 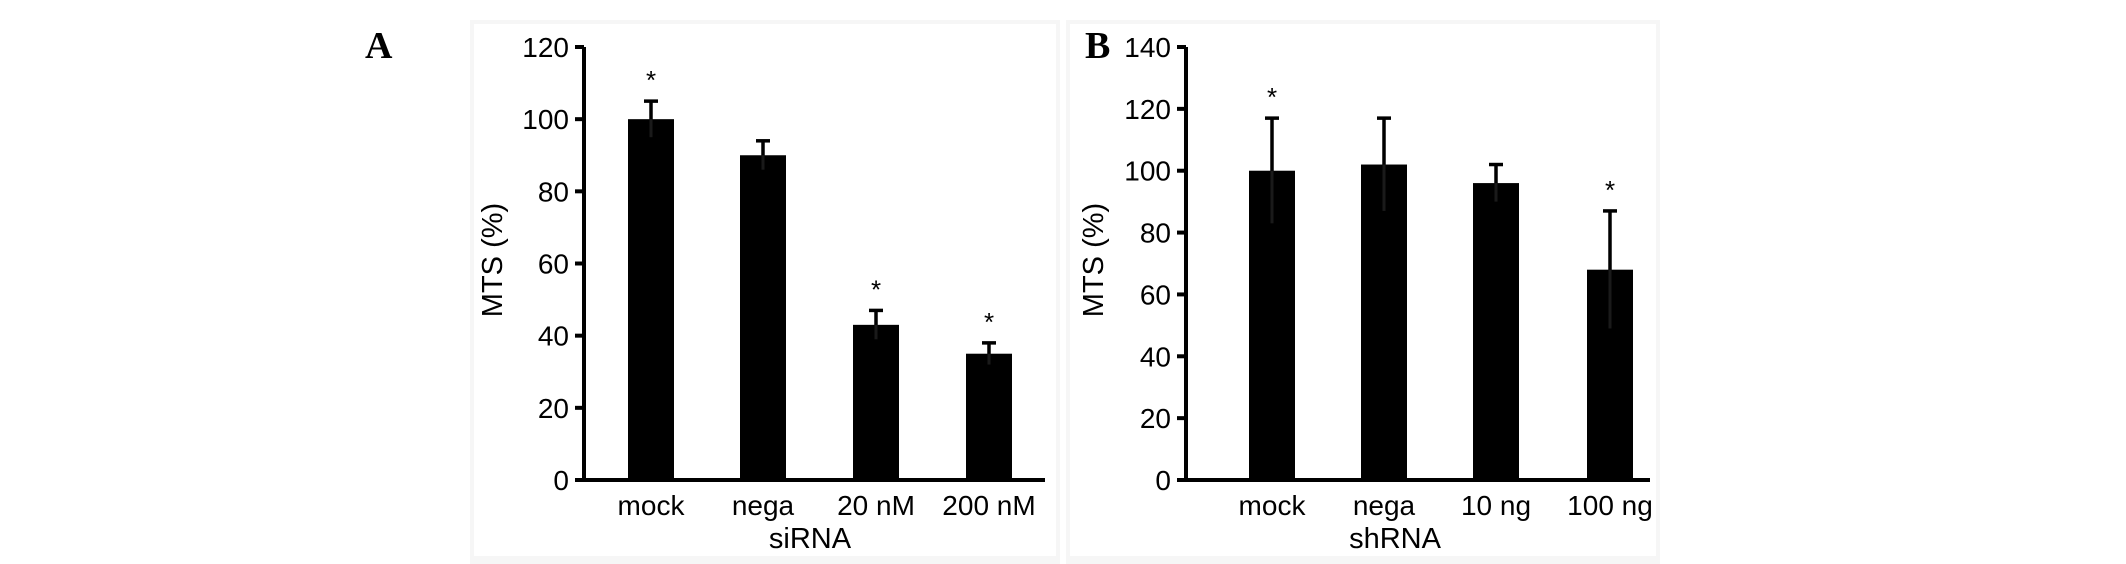 What do you see at coordinates (1496, 505) in the screenshot?
I see `category-label-b-3: 10 ng` at bounding box center [1496, 505].